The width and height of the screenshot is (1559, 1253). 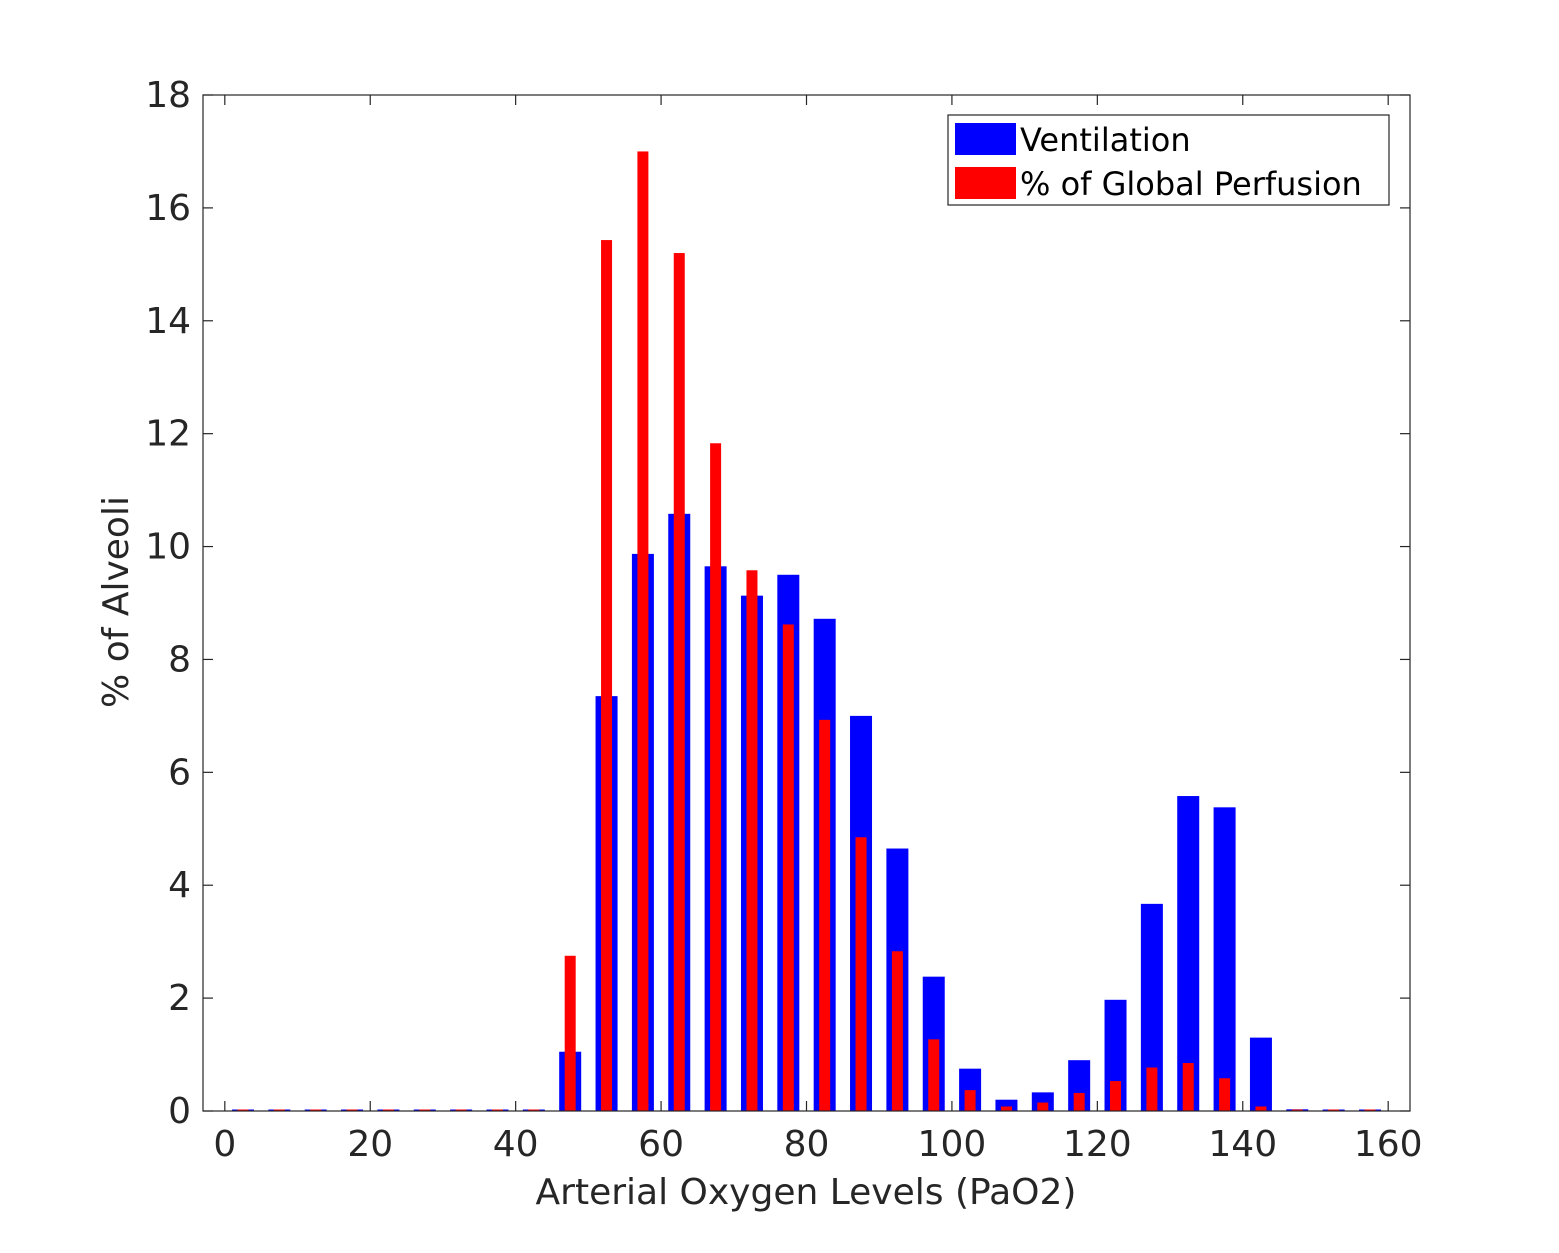 What do you see at coordinates (168, 95) in the screenshot?
I see `y-tick-label: 18` at bounding box center [168, 95].